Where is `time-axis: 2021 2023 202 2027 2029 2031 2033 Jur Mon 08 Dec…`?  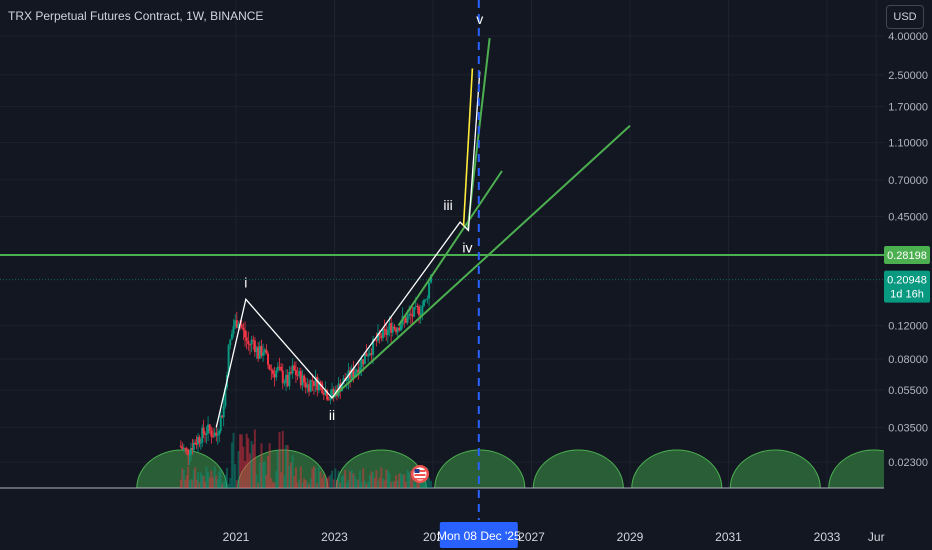 time-axis: 2021 2023 202 2027 2029 2031 2033 Jur Mon 08 Dec… is located at coordinates (466, 535).